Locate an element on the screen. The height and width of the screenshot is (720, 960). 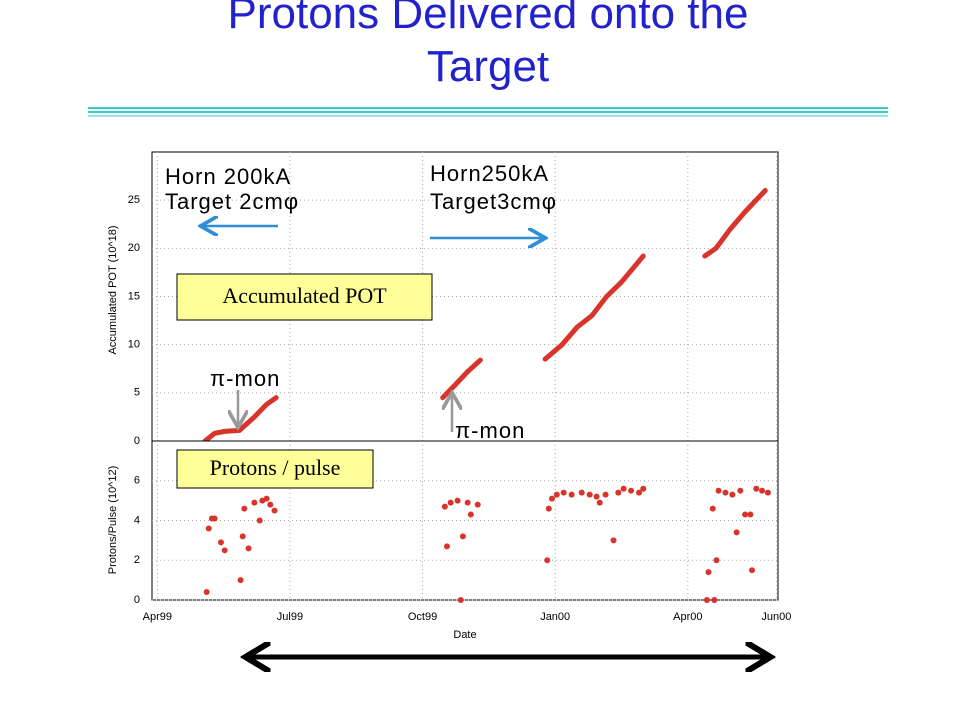
slide-title: Protons Delivered onto the Target is located at coordinates (488, 45).